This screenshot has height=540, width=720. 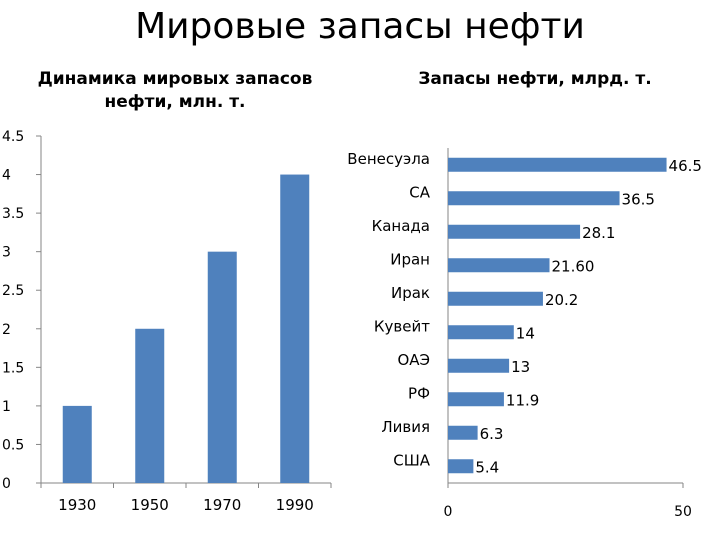 What do you see at coordinates (13, 368) in the screenshot?
I see `y-tick-label: 1.5` at bounding box center [13, 368].